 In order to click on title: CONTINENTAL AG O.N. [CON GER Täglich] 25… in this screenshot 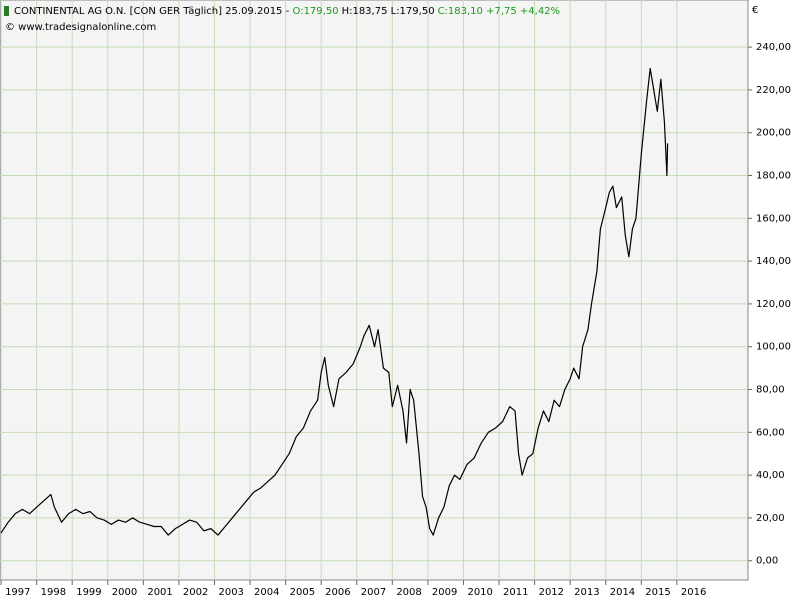, I will do `click(152, 11)`.